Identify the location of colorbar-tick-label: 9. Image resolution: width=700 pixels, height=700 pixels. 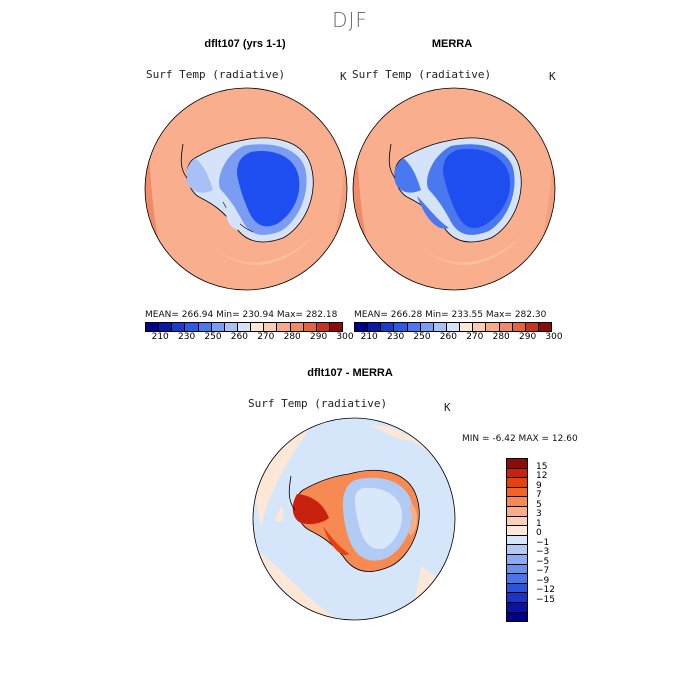
(539, 485).